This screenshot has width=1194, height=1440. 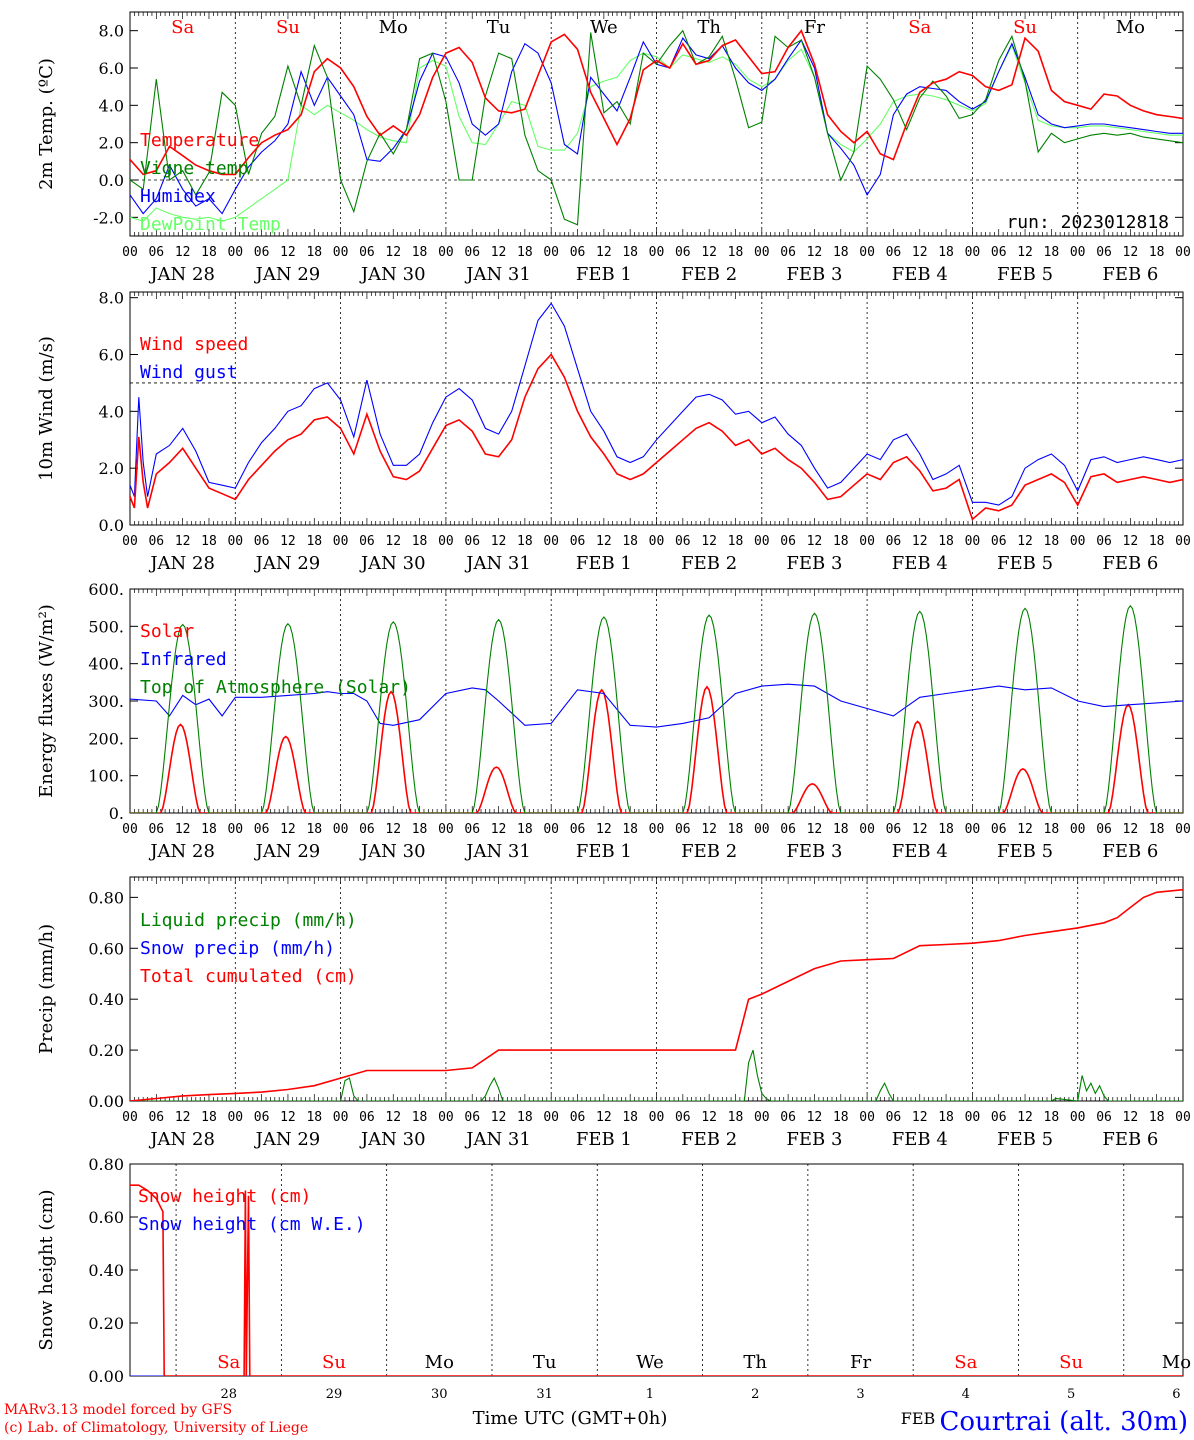 What do you see at coordinates (919, 27) in the screenshot?
I see `weekday-label: Sa` at bounding box center [919, 27].